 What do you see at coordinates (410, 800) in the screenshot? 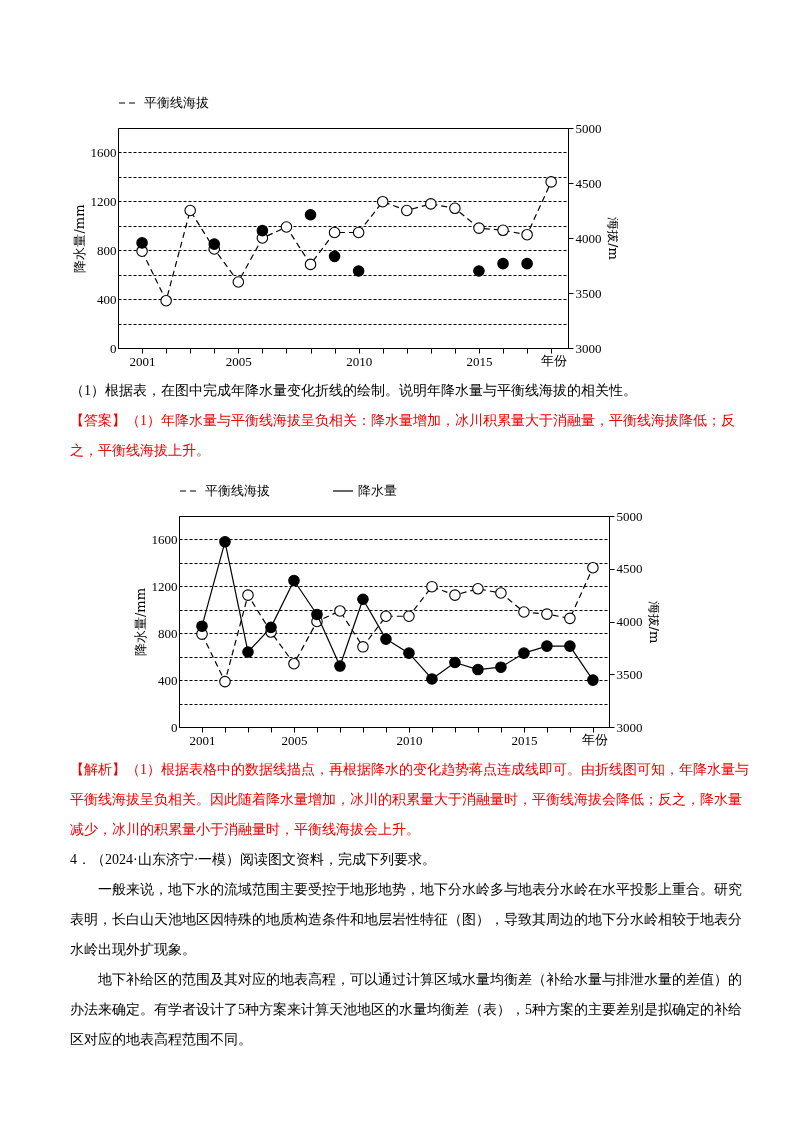
I see `text: 【解析】（1）根据表格中的数据线描点，再根据降水的变化趋势蒋点连成线即可。由折线图可知，年降水量与平衡线海拔呈负相关。因此随着降水量增加，冰川的积累量大于消融量时，平衡线海拔会降低；反之，降水量减少，冰川的积累量小于消融量时，平衡线海拔会上升。` at bounding box center [410, 800].